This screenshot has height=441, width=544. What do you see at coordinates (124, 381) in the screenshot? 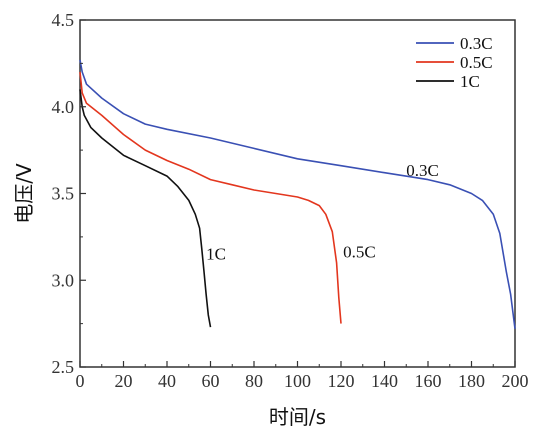
I see `x-tick-label: 20` at bounding box center [124, 381].